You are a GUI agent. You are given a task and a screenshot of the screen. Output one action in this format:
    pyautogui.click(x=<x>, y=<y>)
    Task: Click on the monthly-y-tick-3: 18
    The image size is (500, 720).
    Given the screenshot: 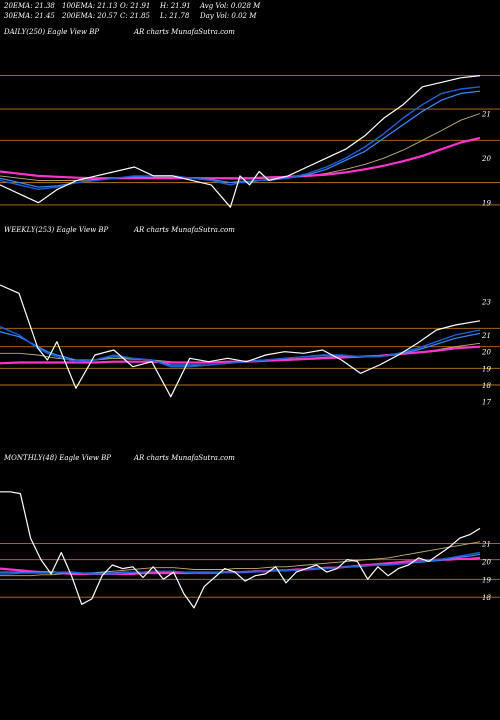 What is the action you would take?
    pyautogui.click(x=486, y=598)
    